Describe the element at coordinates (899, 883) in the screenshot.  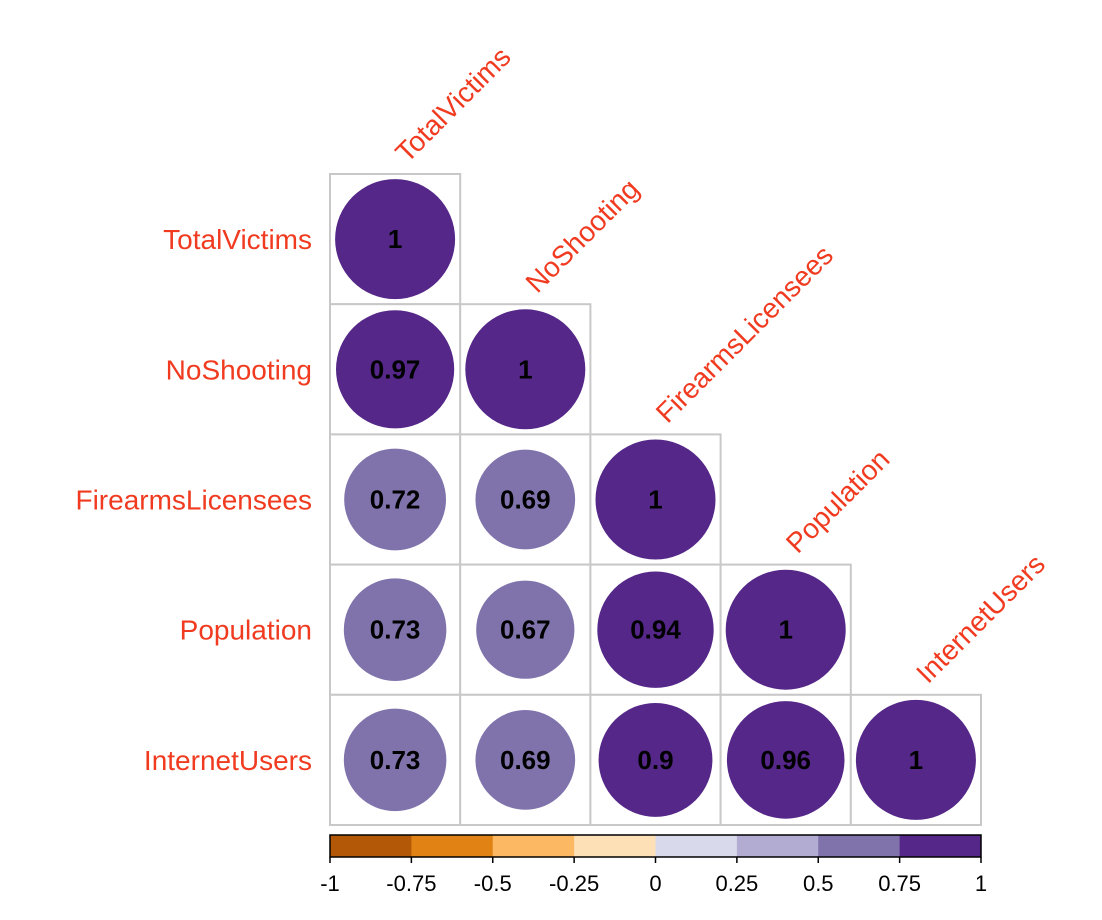
I see `colorbar-tick-label: 0.75` at that location.